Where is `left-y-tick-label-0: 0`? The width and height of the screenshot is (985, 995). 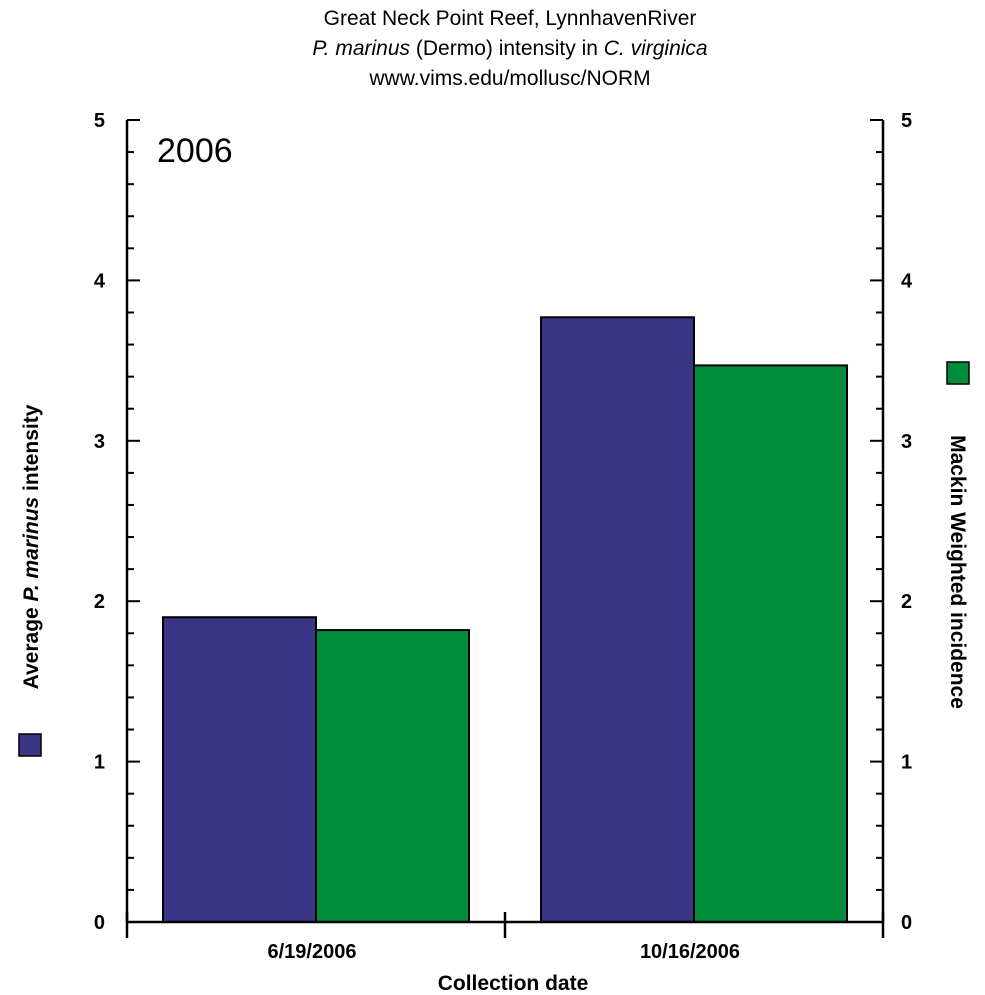 left-y-tick-label-0: 0 is located at coordinates (99, 923).